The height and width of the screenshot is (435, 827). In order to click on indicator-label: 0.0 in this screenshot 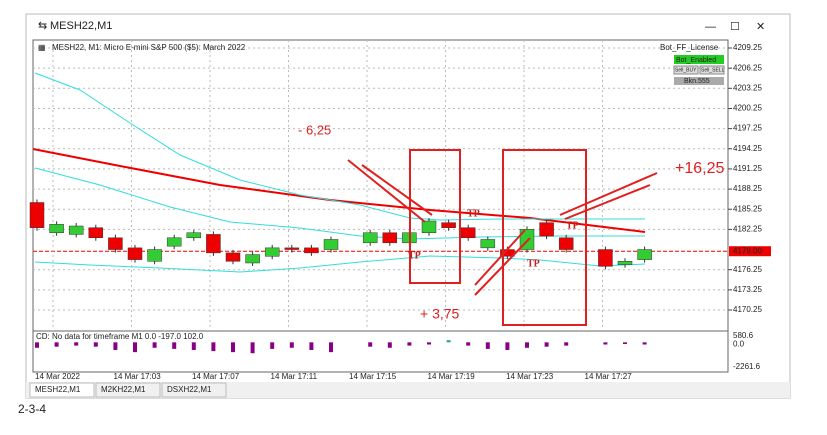, I will do `click(739, 343)`.